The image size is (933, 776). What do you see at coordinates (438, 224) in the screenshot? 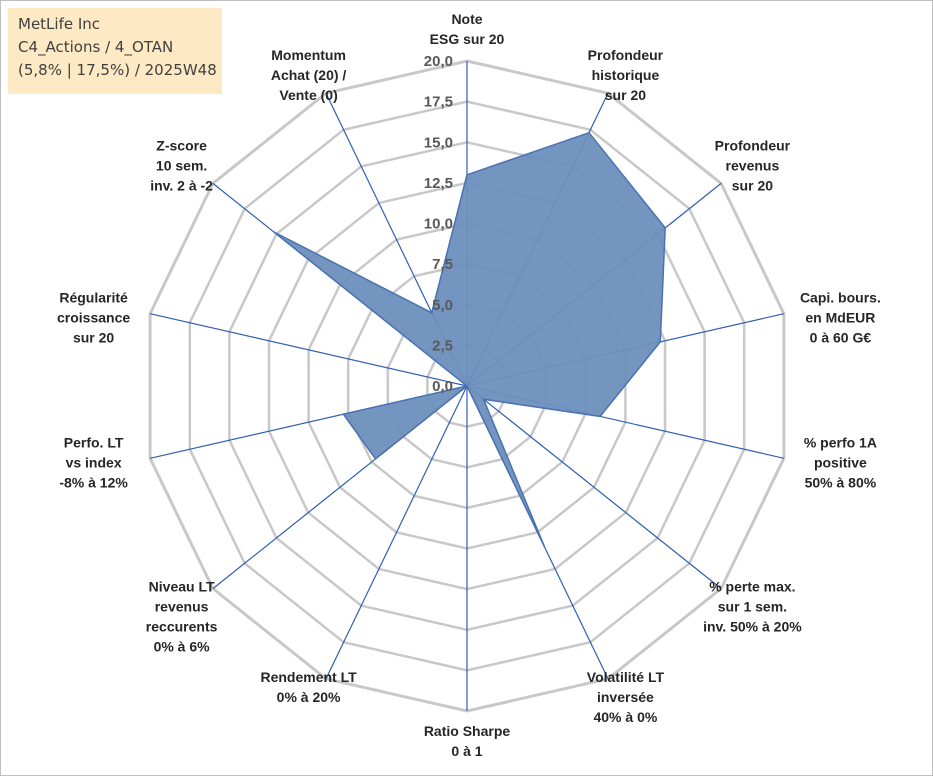
I see `tick-label: 10,0` at bounding box center [438, 224].